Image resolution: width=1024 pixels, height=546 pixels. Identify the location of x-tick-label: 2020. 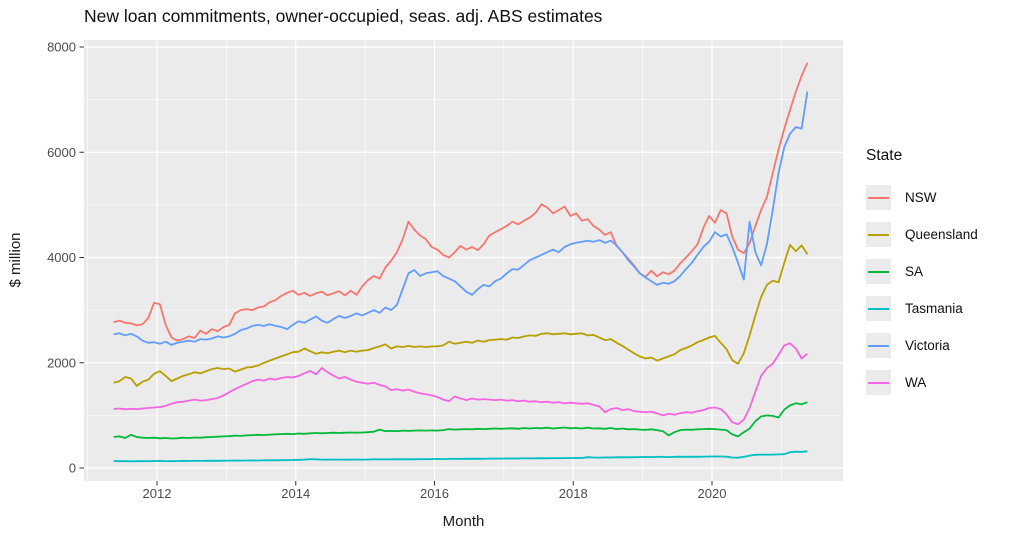
(712, 493).